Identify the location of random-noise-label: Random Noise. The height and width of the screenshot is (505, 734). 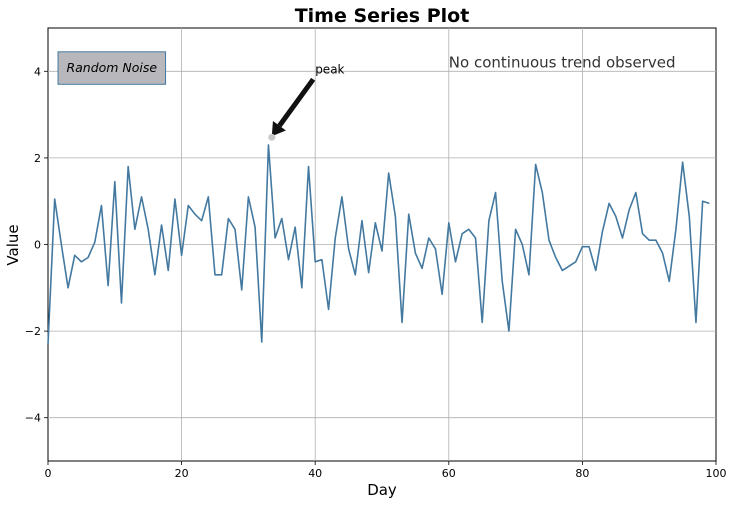
(111, 67).